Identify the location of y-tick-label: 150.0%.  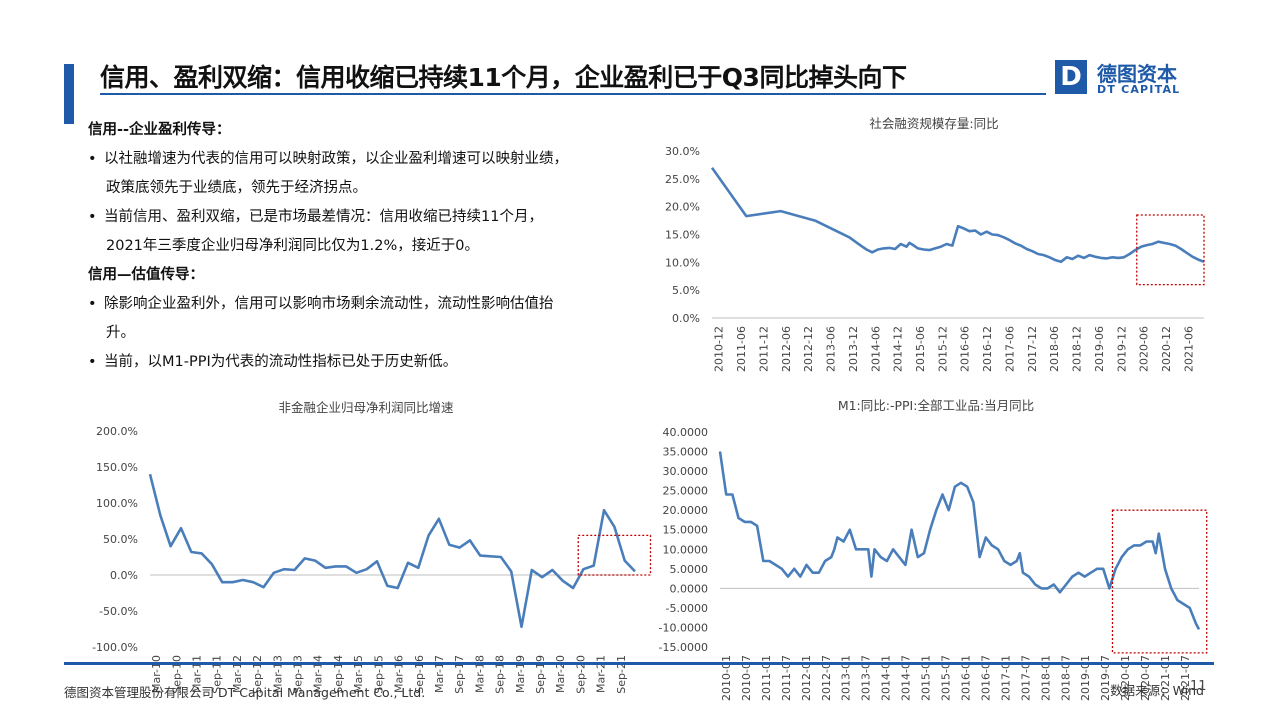
(117, 467).